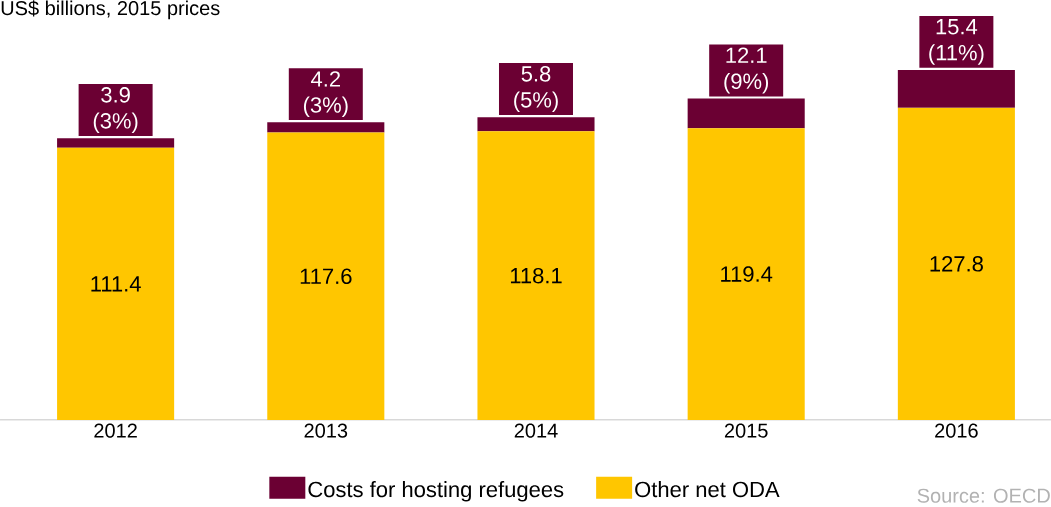  Describe the element at coordinates (115, 430) in the screenshot. I see `x-tick-label: 2012` at that location.